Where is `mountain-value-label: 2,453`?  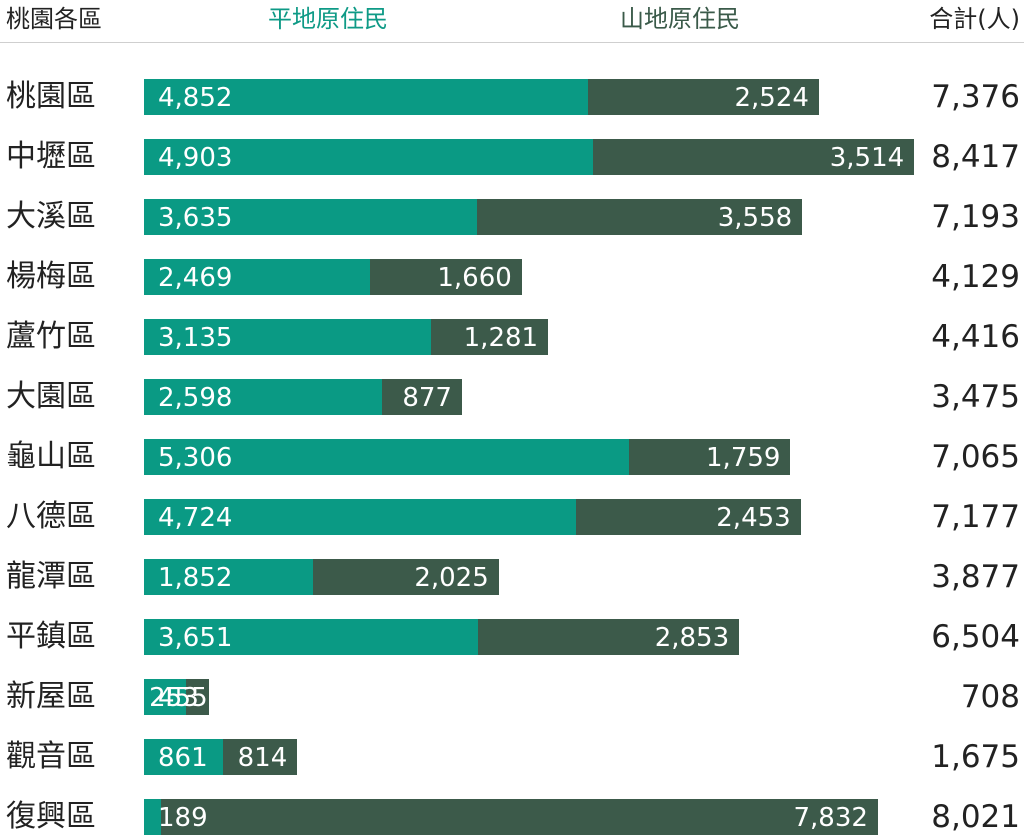
mountain-value-label: 2,453 is located at coordinates (753, 518).